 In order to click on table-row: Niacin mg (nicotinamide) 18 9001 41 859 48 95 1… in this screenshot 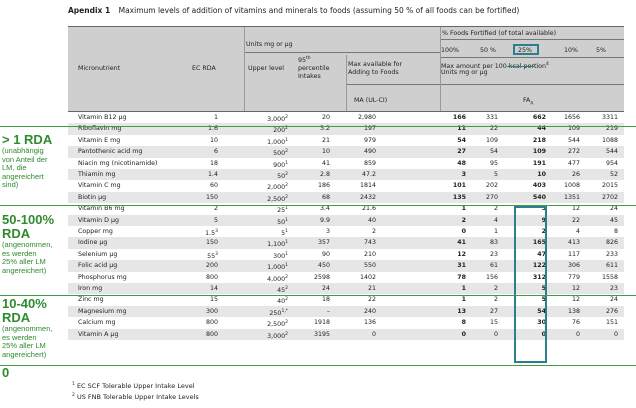, I will do `click(346, 163)`.